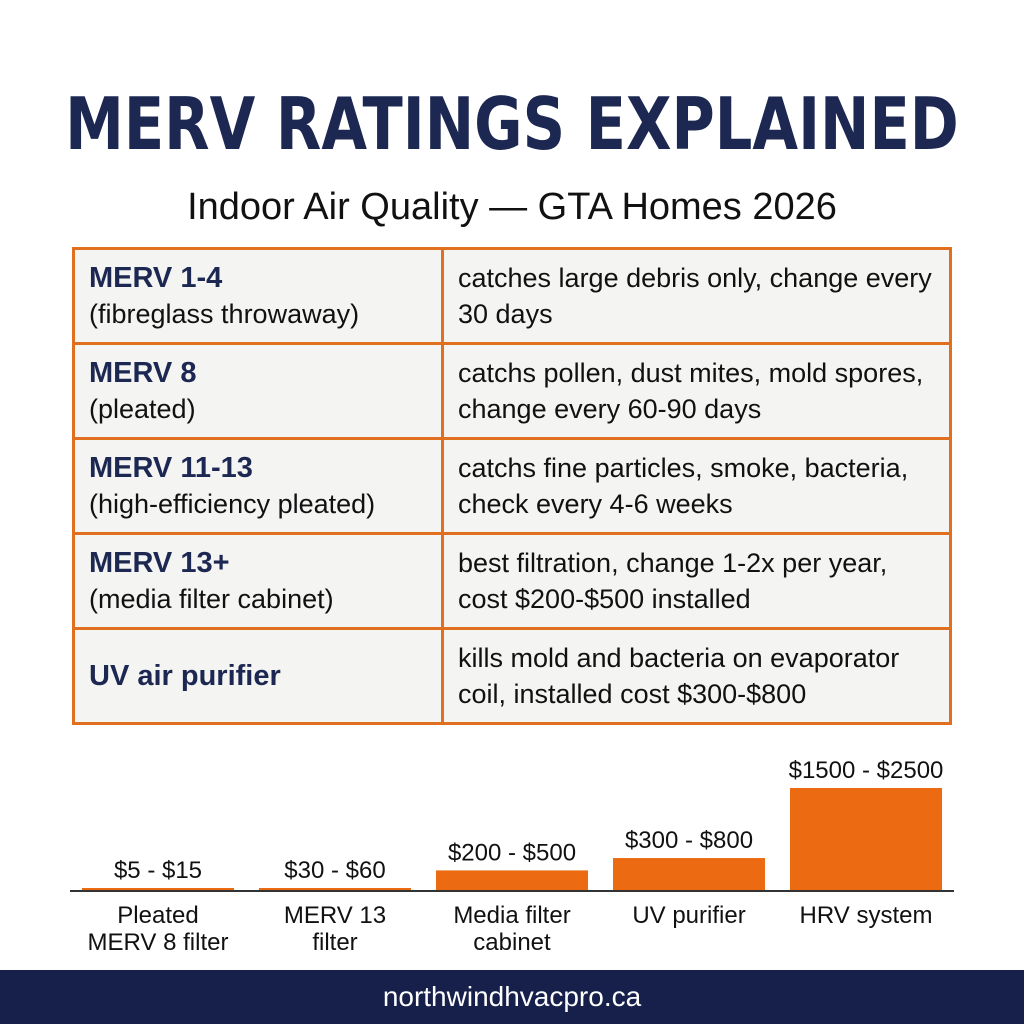  Describe the element at coordinates (258, 296) in the screenshot. I see `filter-type-cell: MERV 1-4 (fibreglass throwaway)` at that location.